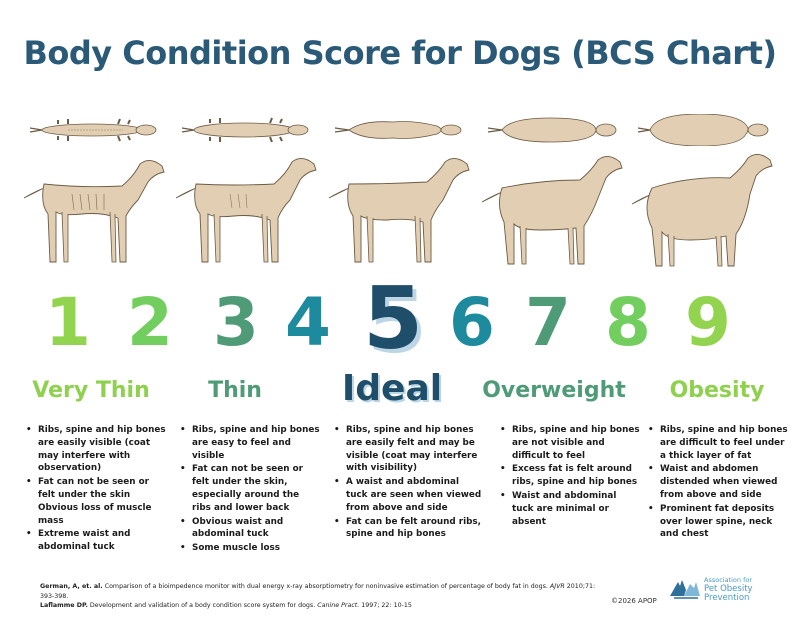  Describe the element at coordinates (250, 548) in the screenshot. I see `criteria-item: Some muscle loss` at that location.